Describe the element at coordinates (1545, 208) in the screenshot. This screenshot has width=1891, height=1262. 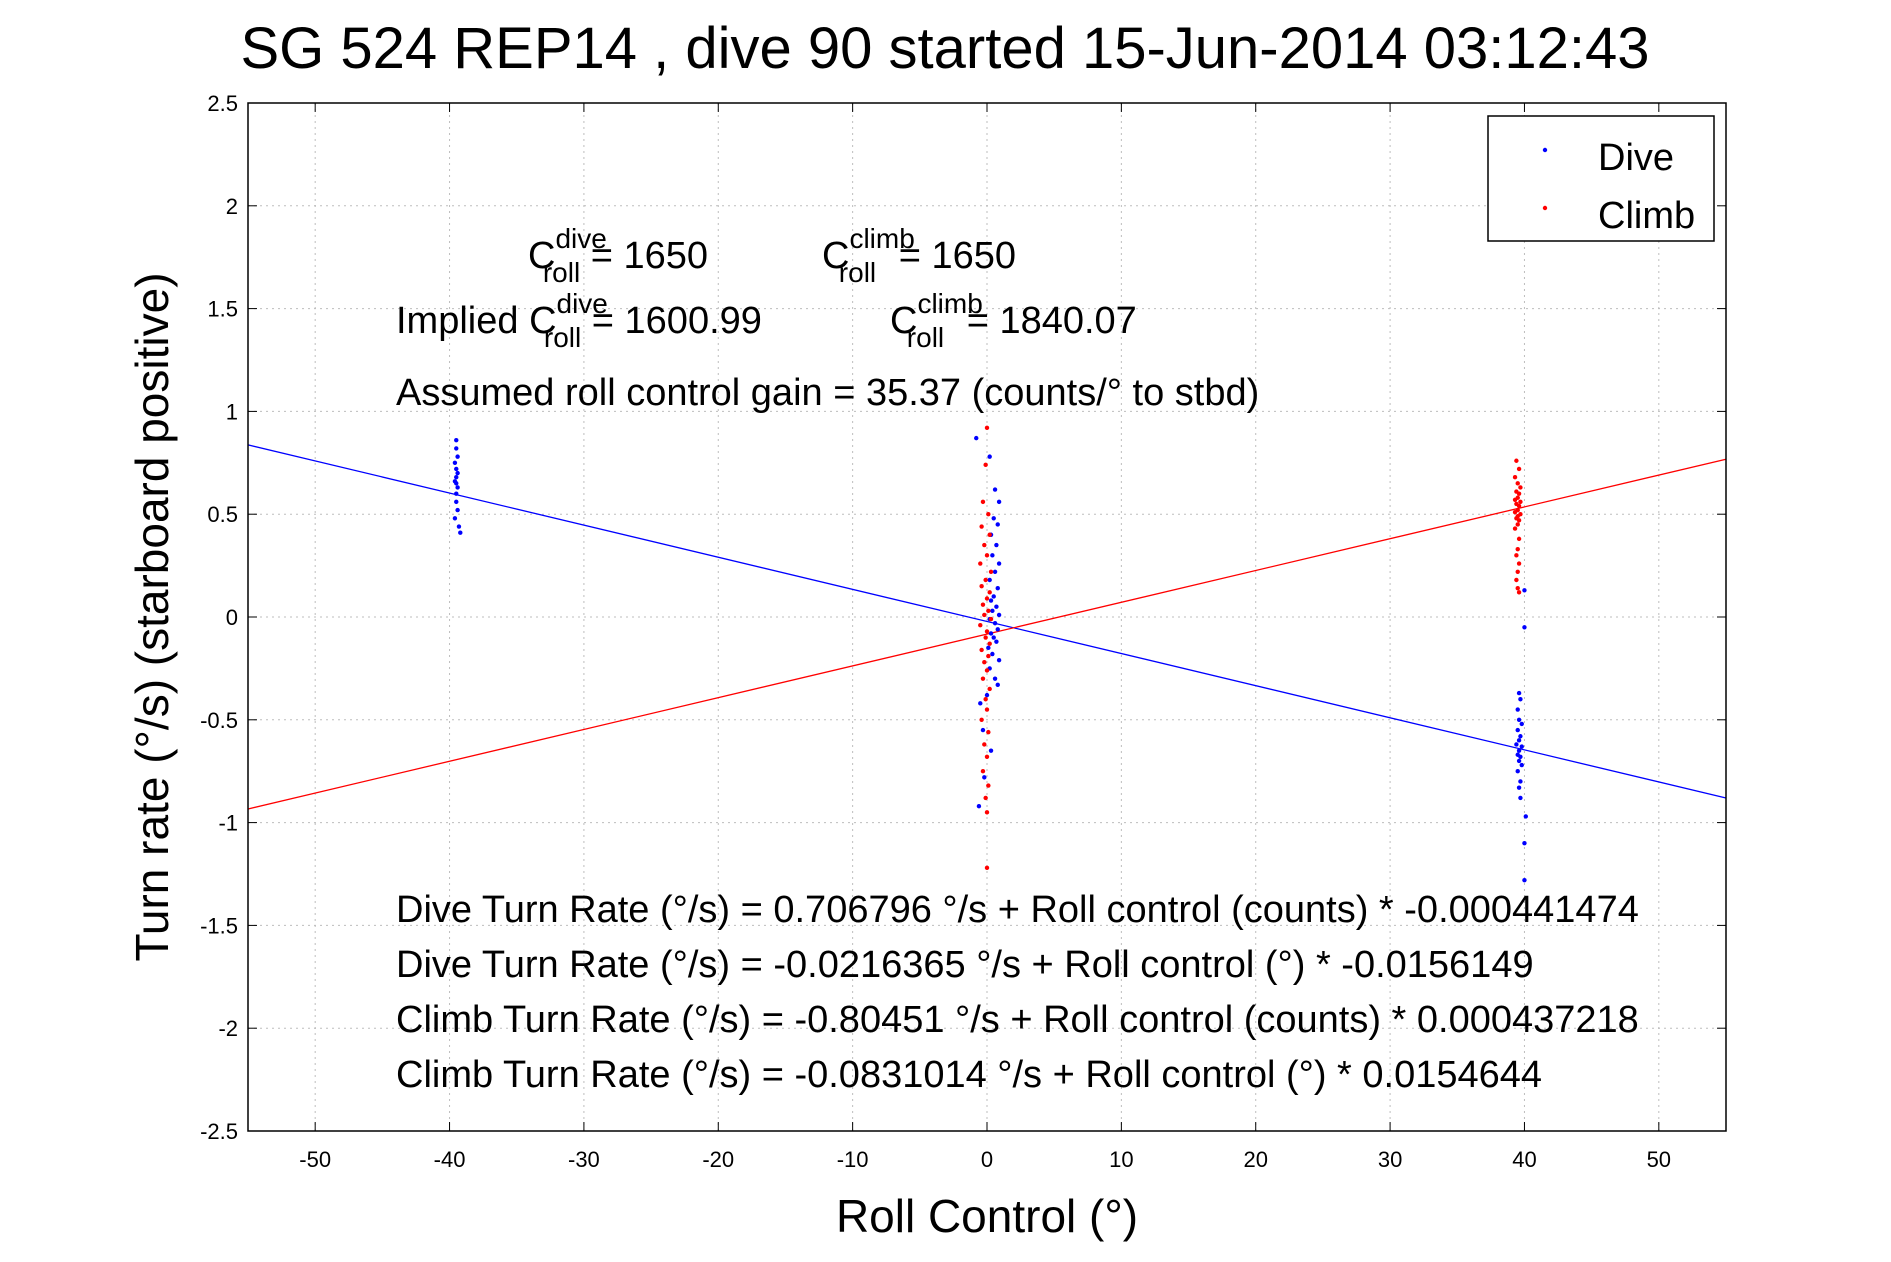
I see `legend-climb-marker` at that location.